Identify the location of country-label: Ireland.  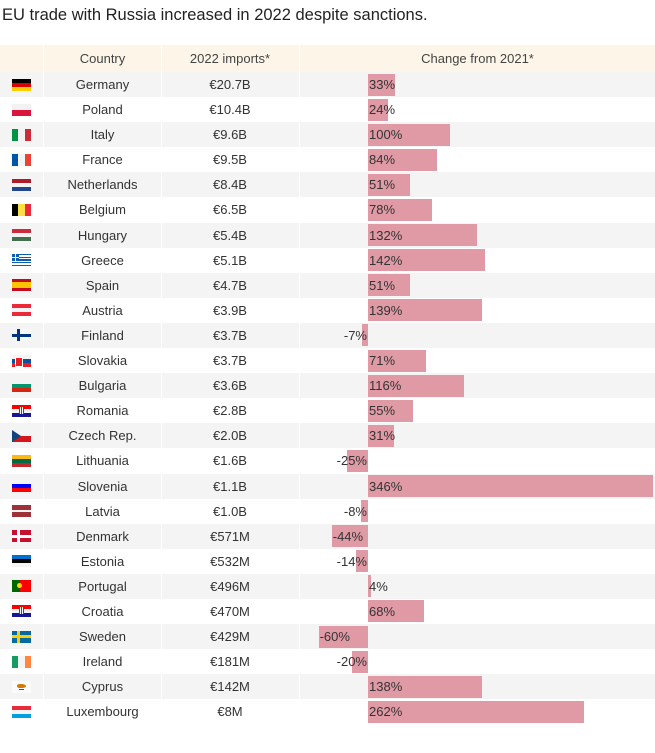
(102, 662).